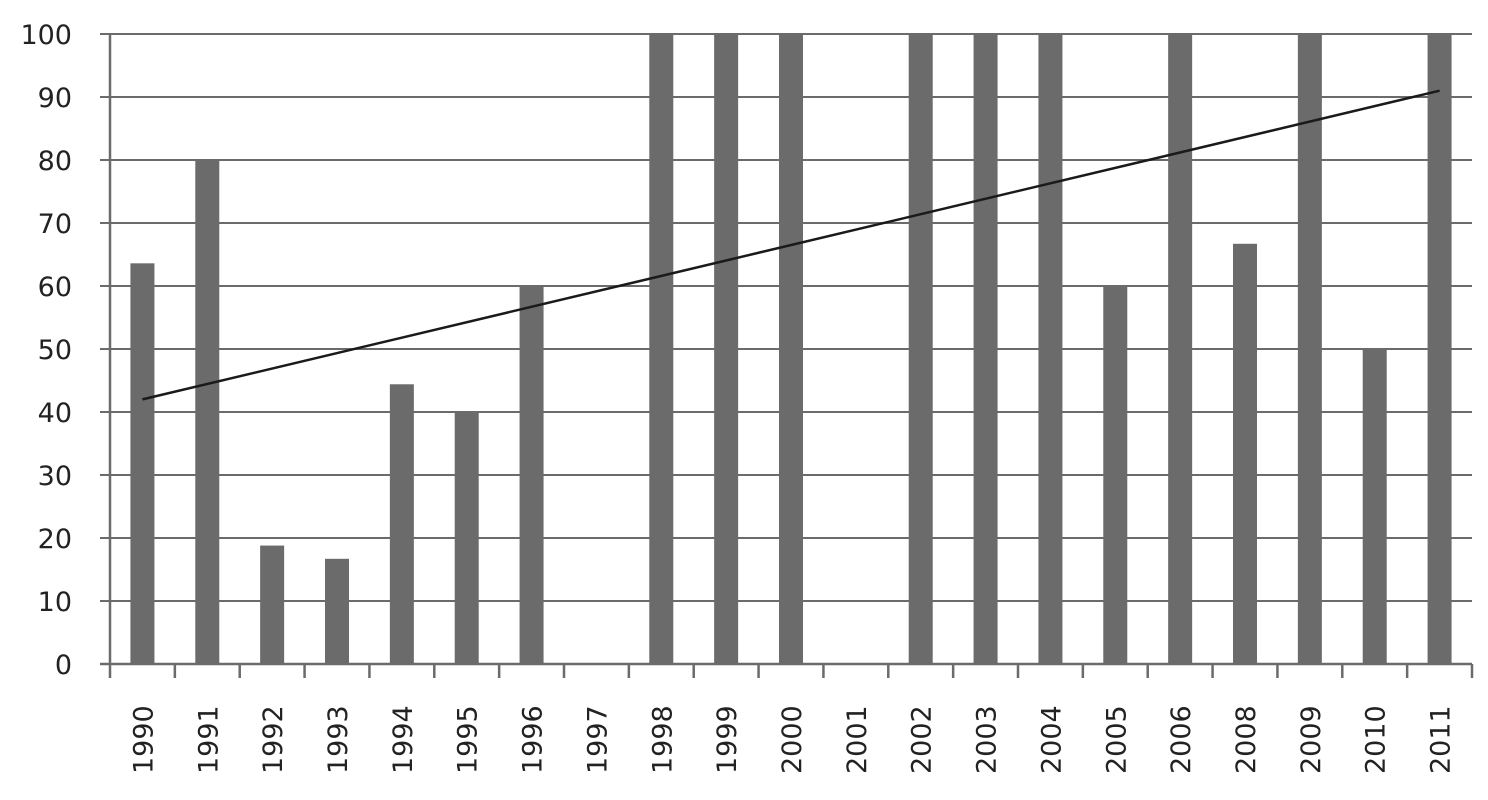  I want to click on x-tick-label: 2003, so click(987, 739).